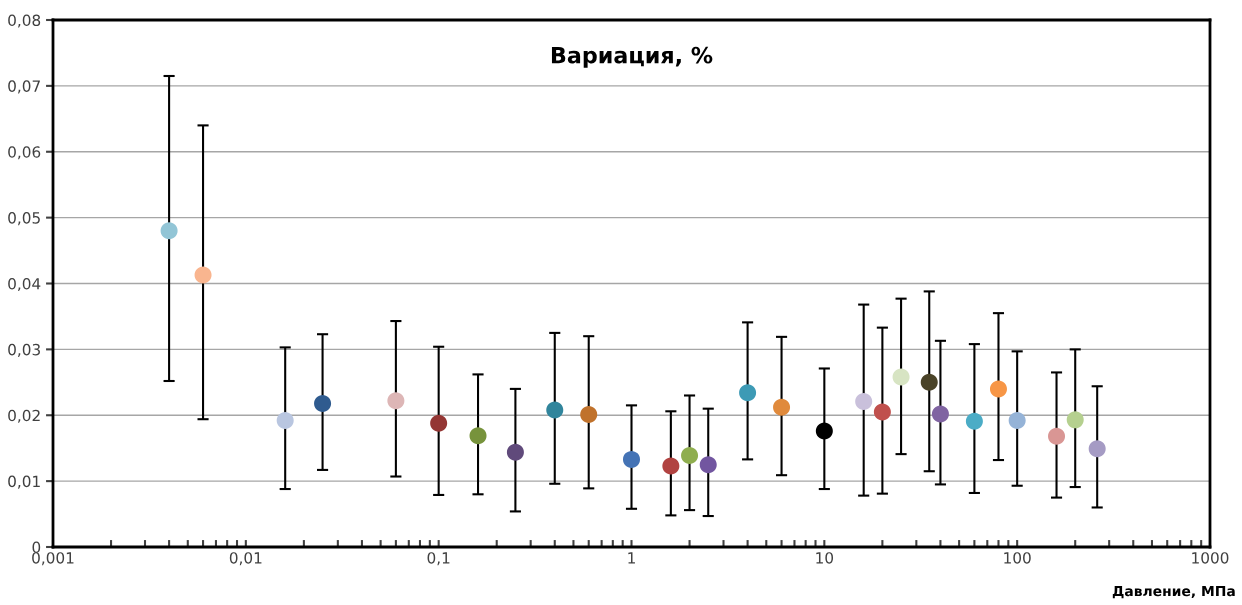  What do you see at coordinates (24, 416) in the screenshot?
I see `y-tick-label: 0,02` at bounding box center [24, 416].